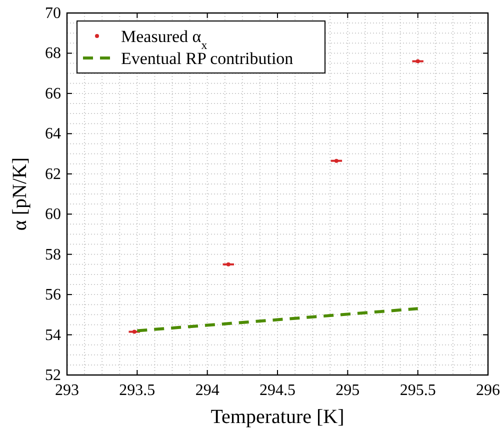 Image resolution: width=504 pixels, height=435 pixels. What do you see at coordinates (348, 390) in the screenshot?
I see `x-tick-label: 295` at bounding box center [348, 390].